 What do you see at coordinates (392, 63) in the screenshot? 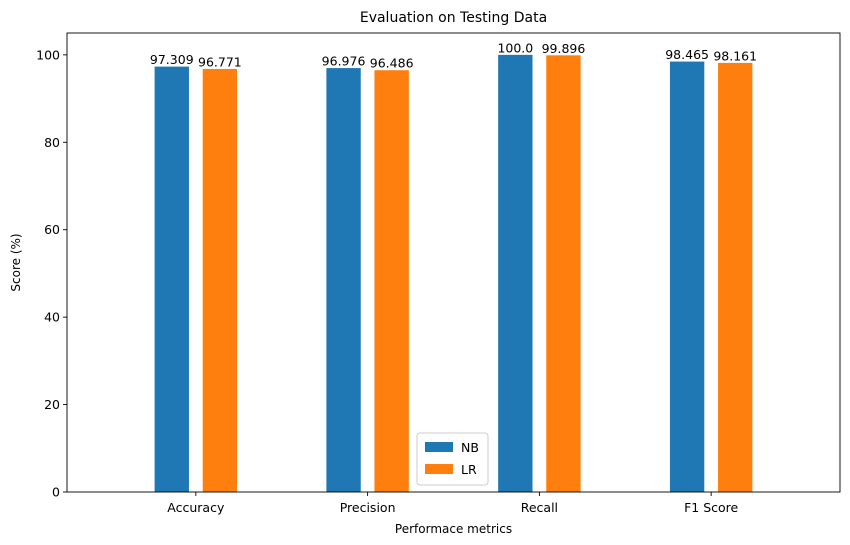
I see `value-label-lr-1: 96.486` at bounding box center [392, 63].